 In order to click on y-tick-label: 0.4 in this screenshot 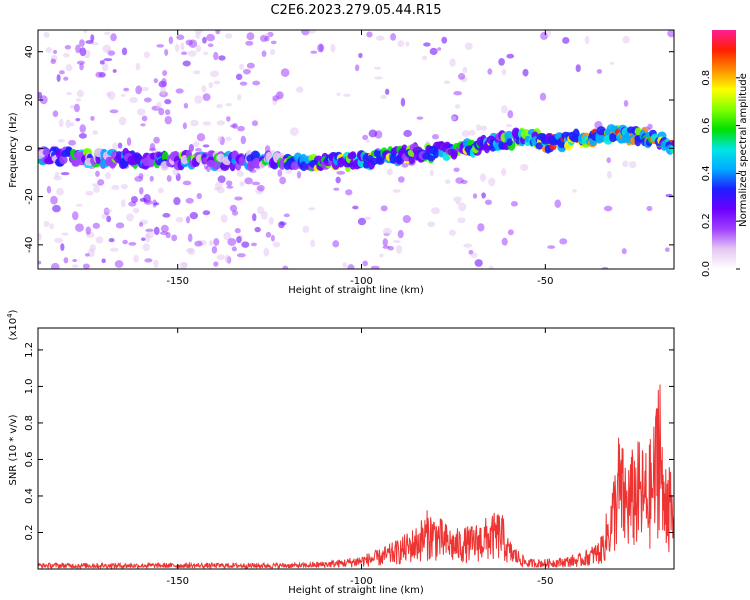, I will do `click(29, 496)`.